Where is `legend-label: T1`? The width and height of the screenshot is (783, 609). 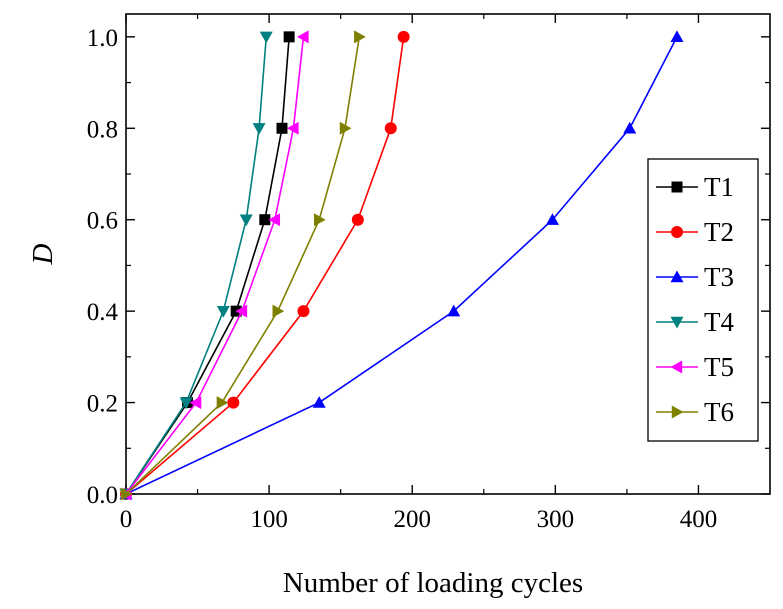
legend-label: T1 is located at coordinates (719, 187).